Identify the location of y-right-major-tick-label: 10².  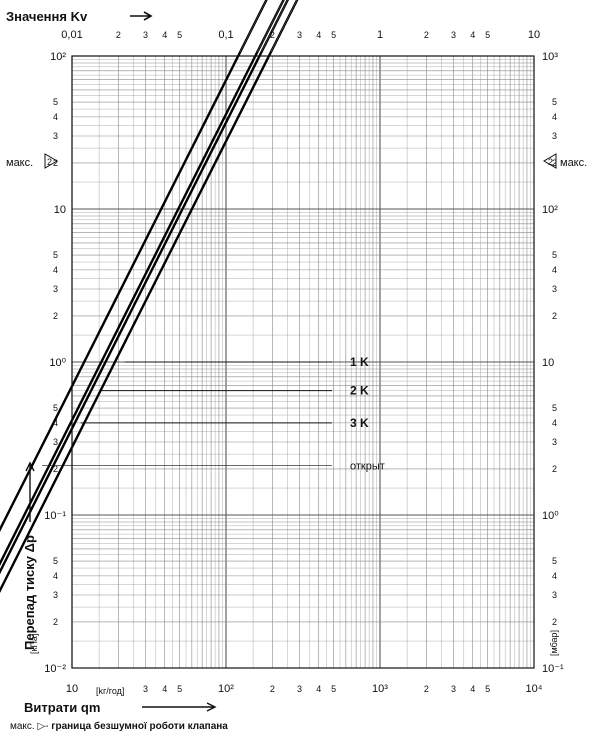
(550, 210).